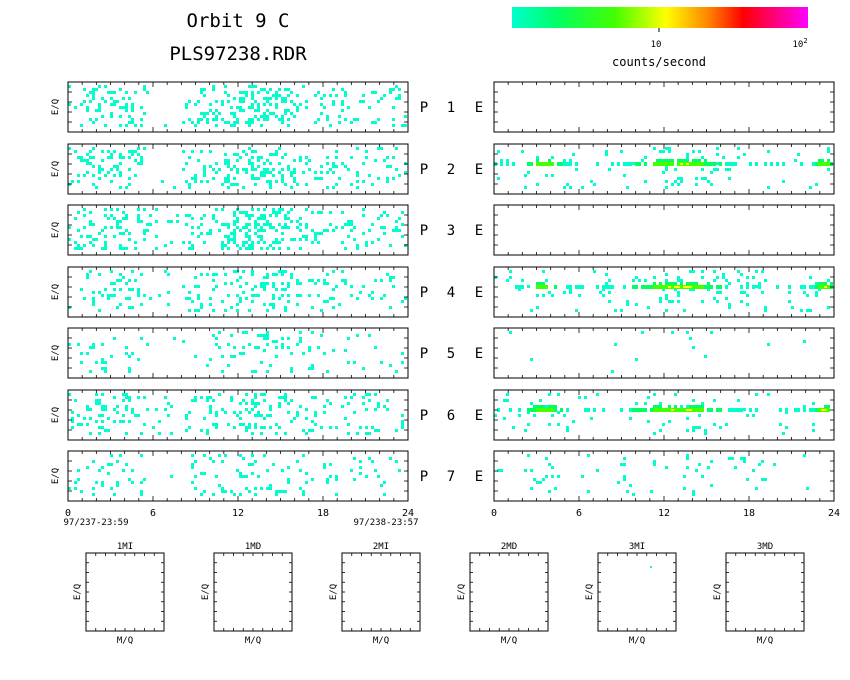 This screenshot has height=680, width=850. What do you see at coordinates (230, 107) in the screenshot?
I see `p-channel-panel: E/Q` at bounding box center [230, 107].